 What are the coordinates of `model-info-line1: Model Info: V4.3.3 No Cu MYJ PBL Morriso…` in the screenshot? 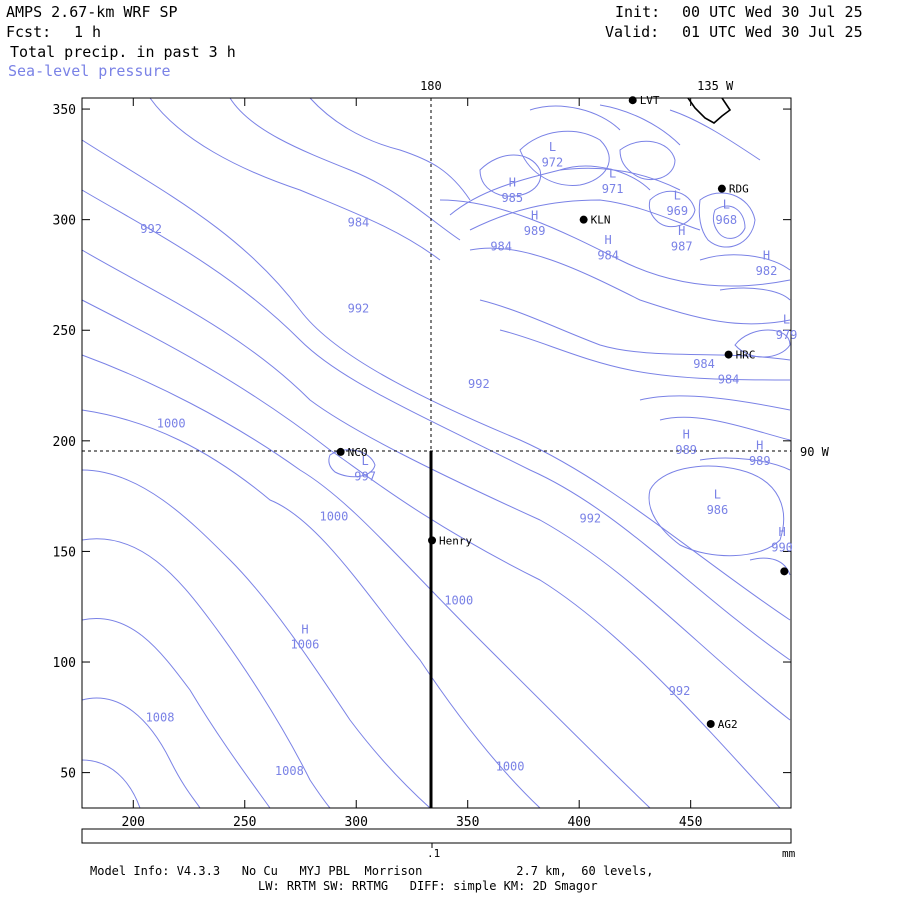 It's located at (372, 871).